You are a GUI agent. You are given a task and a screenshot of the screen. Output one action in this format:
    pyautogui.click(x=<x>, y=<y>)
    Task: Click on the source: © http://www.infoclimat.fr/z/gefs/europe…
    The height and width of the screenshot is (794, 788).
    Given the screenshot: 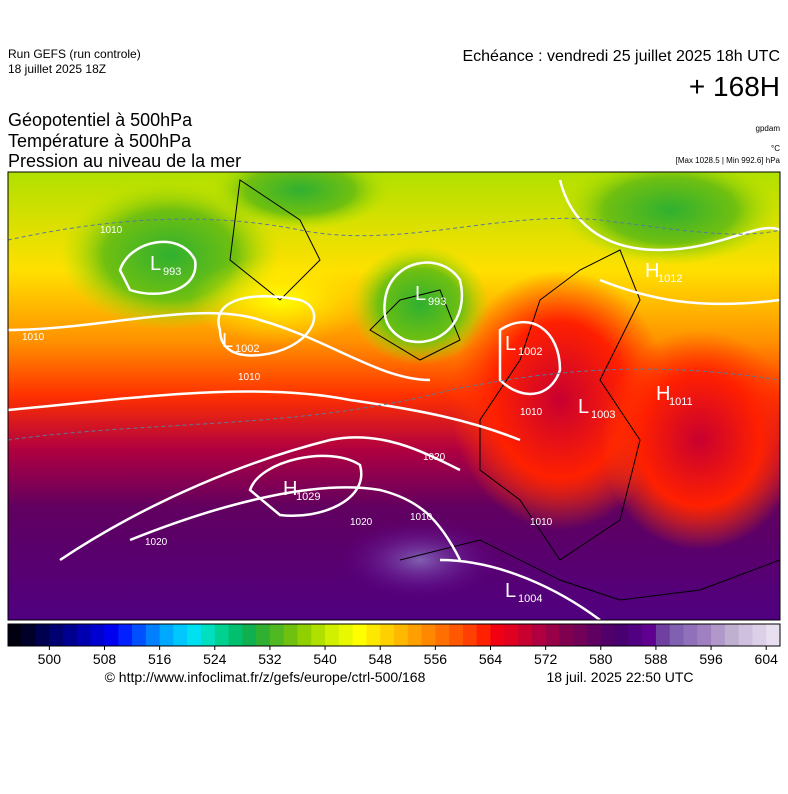 What is the action you would take?
    pyautogui.click(x=265, y=677)
    